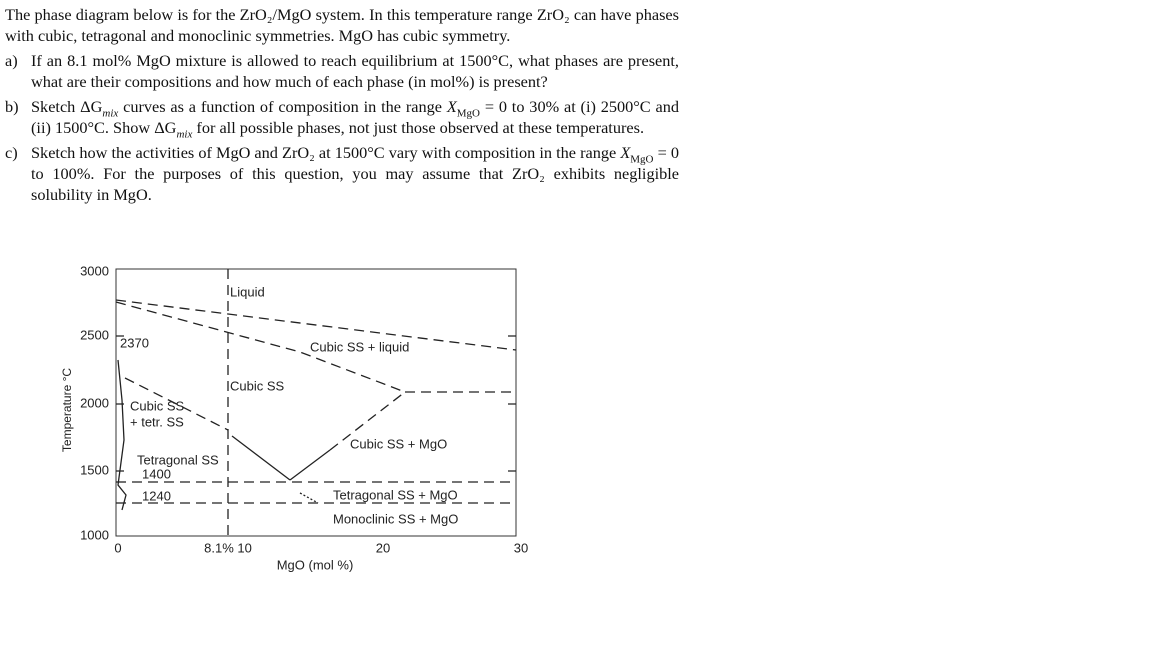 The image size is (1152, 648). Describe the element at coordinates (94, 334) in the screenshot. I see `y-tick-label: 2500` at that location.